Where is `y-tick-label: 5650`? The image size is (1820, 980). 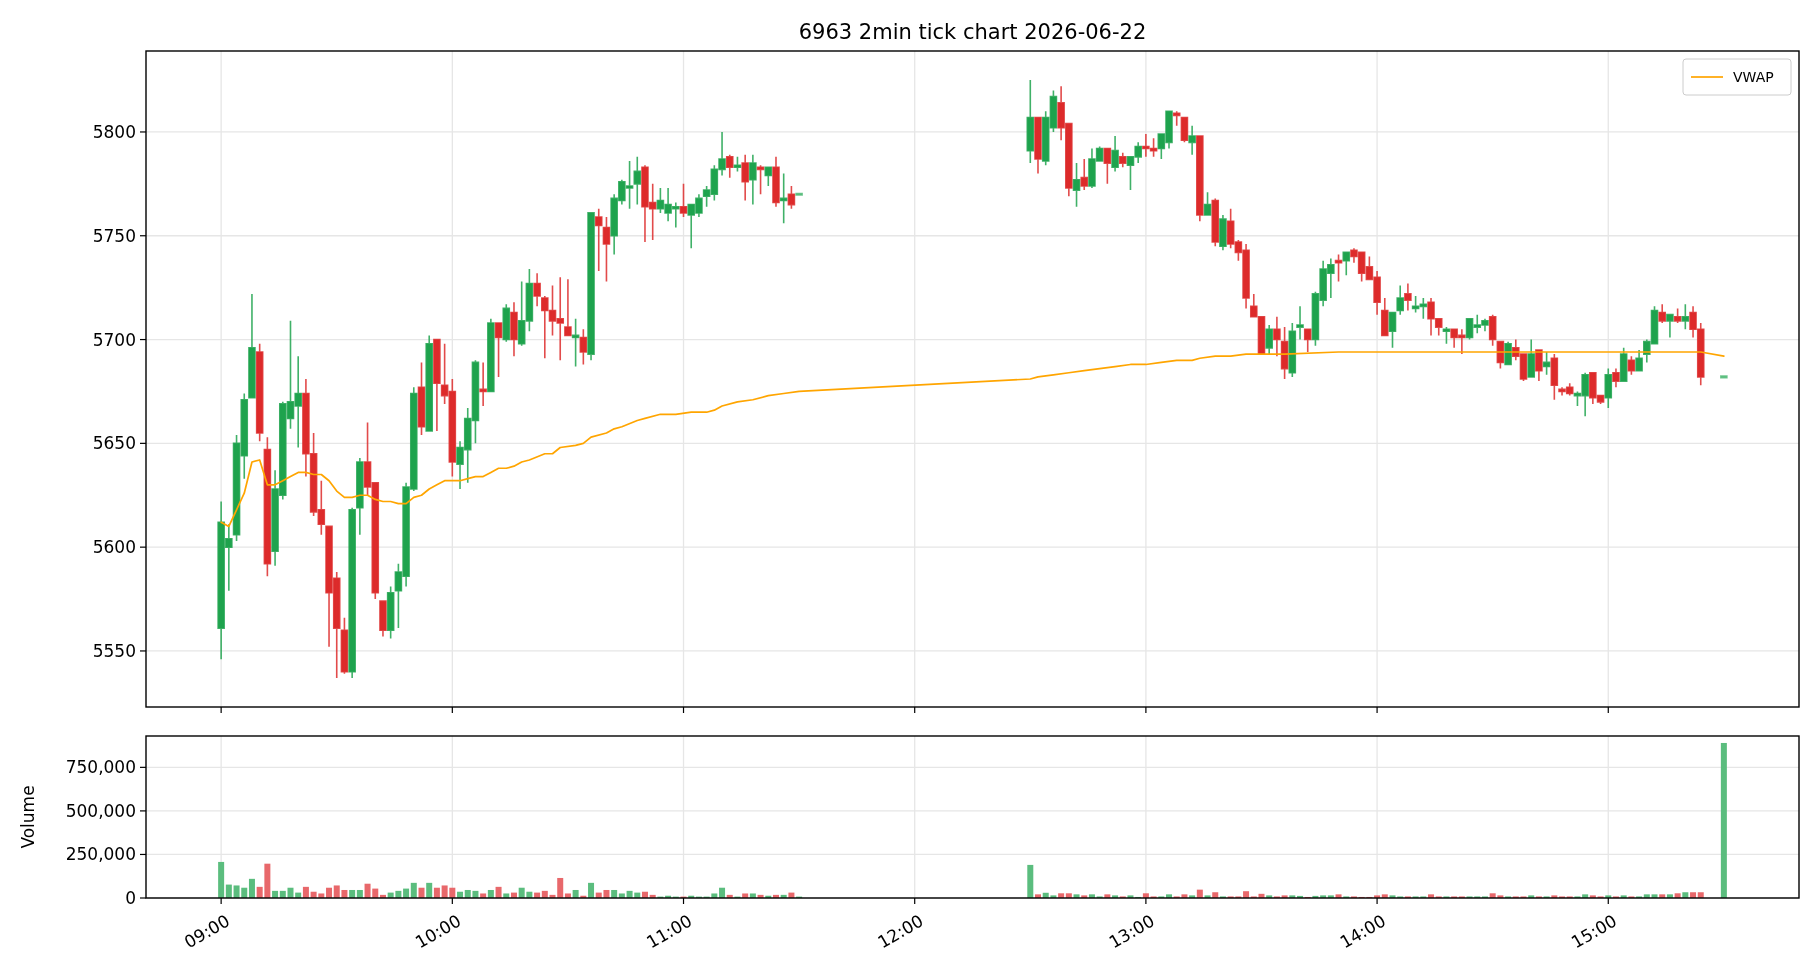 y-tick-label: 5650 is located at coordinates (114, 443).